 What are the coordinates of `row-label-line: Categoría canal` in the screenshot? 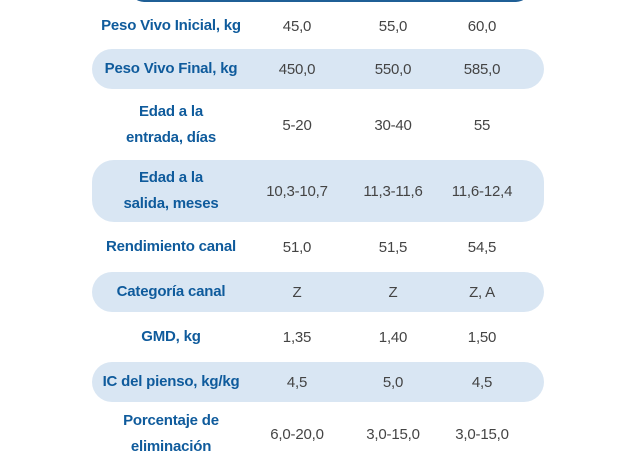 It's located at (171, 291).